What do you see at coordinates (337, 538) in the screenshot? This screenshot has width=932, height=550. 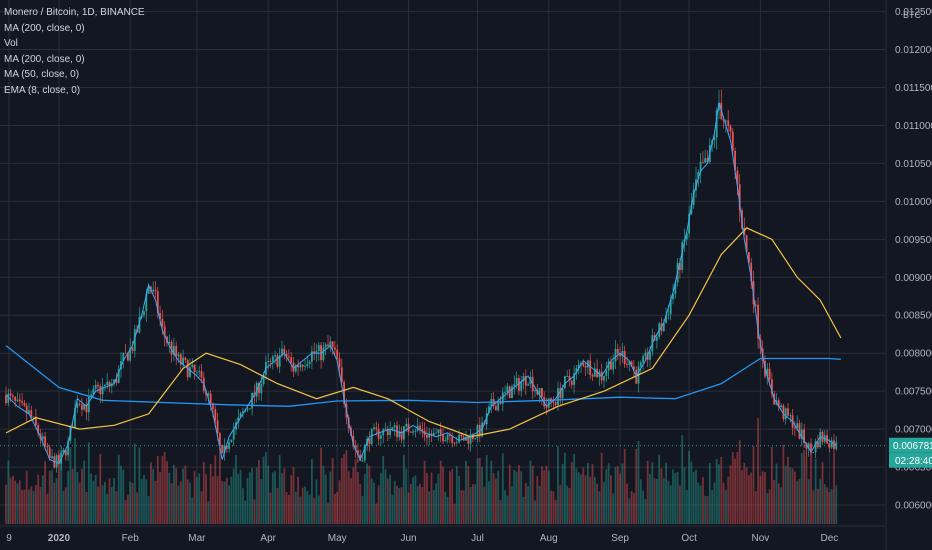 I see `time-tick-label: May` at bounding box center [337, 538].